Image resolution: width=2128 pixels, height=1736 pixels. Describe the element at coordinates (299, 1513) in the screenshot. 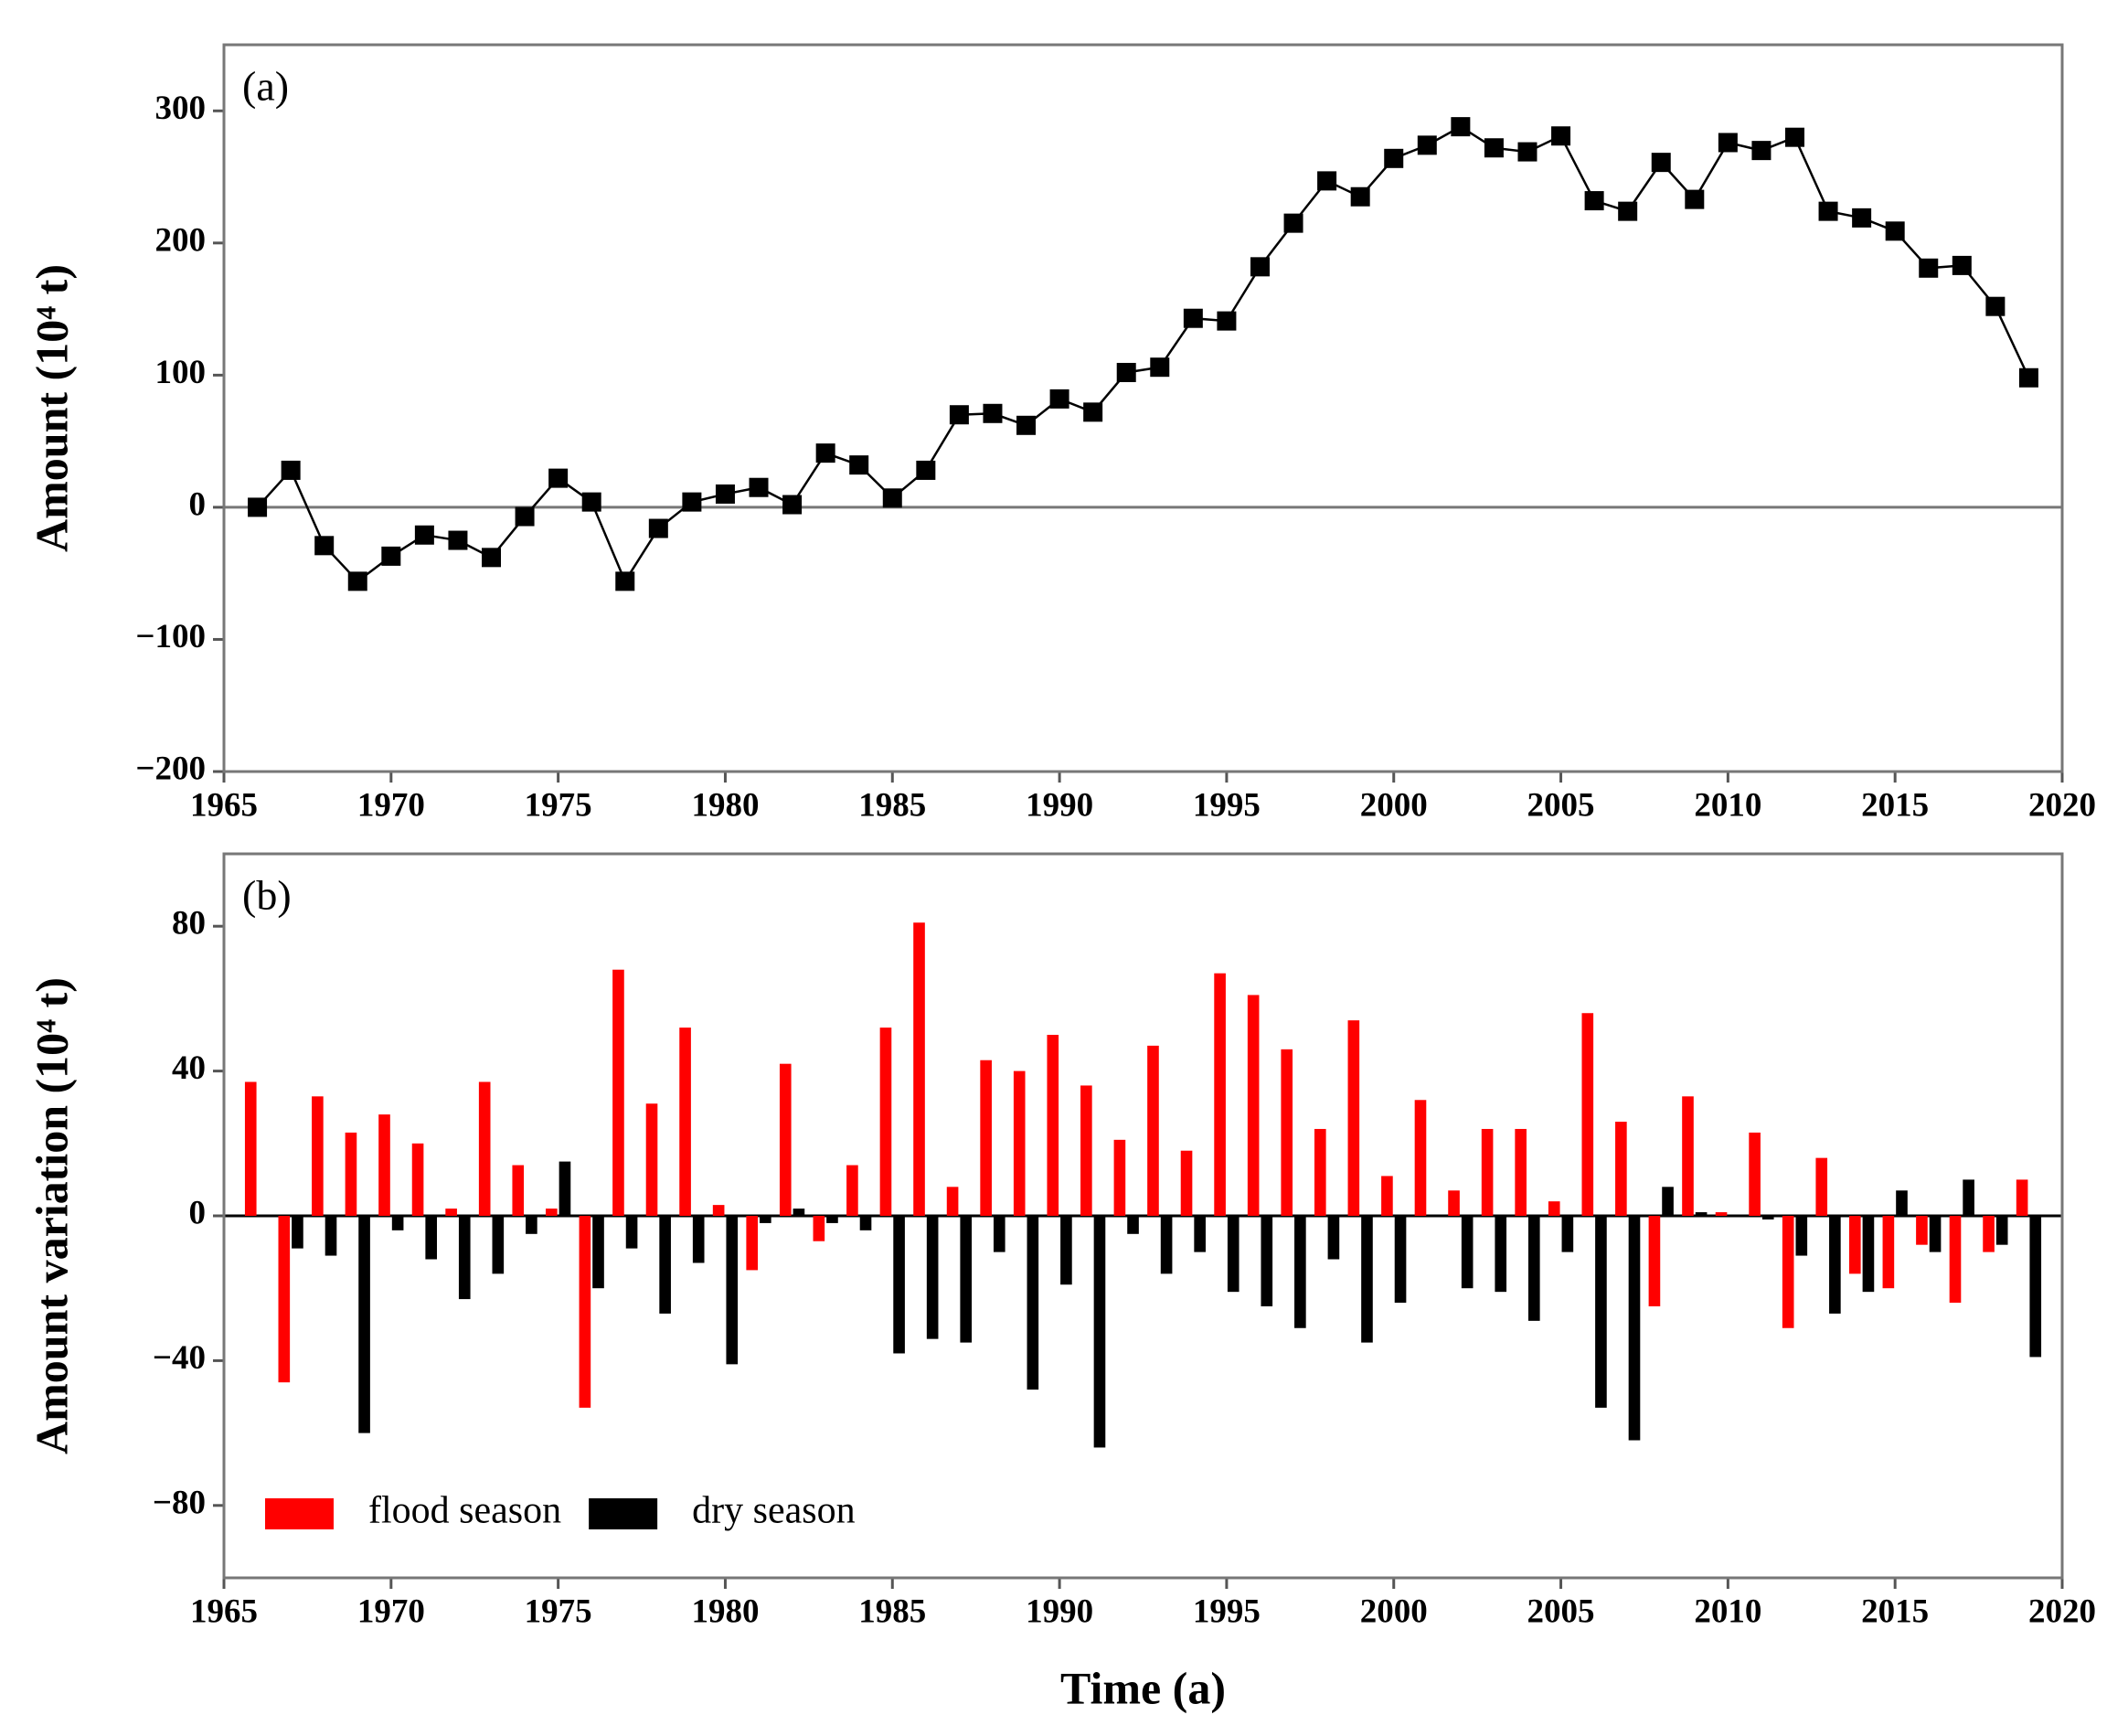

I see `legend-swatch` at that location.